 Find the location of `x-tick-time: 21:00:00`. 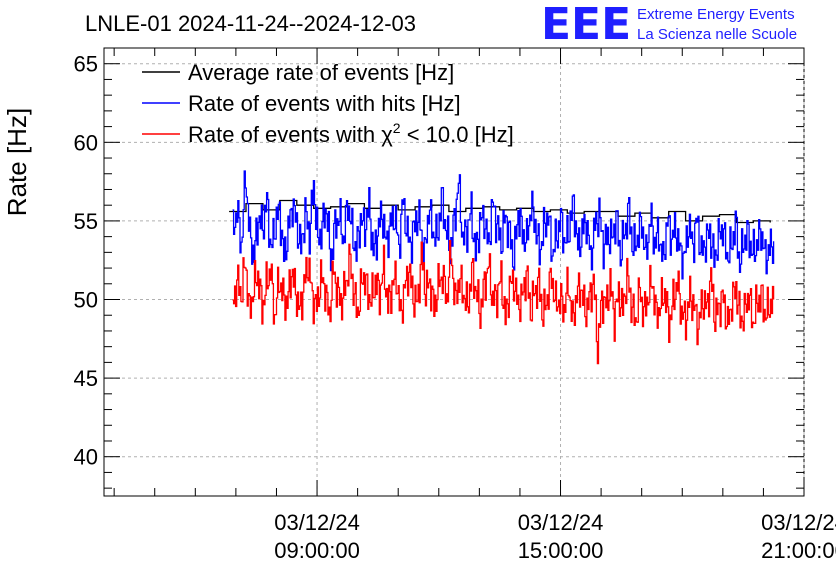

x-tick-time: 21:00:00 is located at coordinates (798, 550).